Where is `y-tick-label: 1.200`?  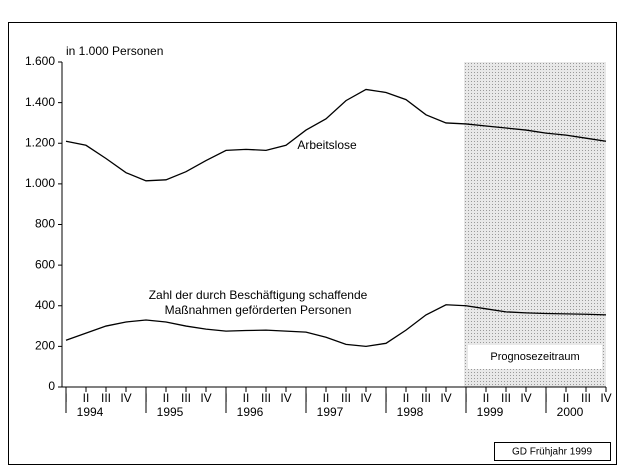
y-tick-label: 1.200 is located at coordinates (40, 142).